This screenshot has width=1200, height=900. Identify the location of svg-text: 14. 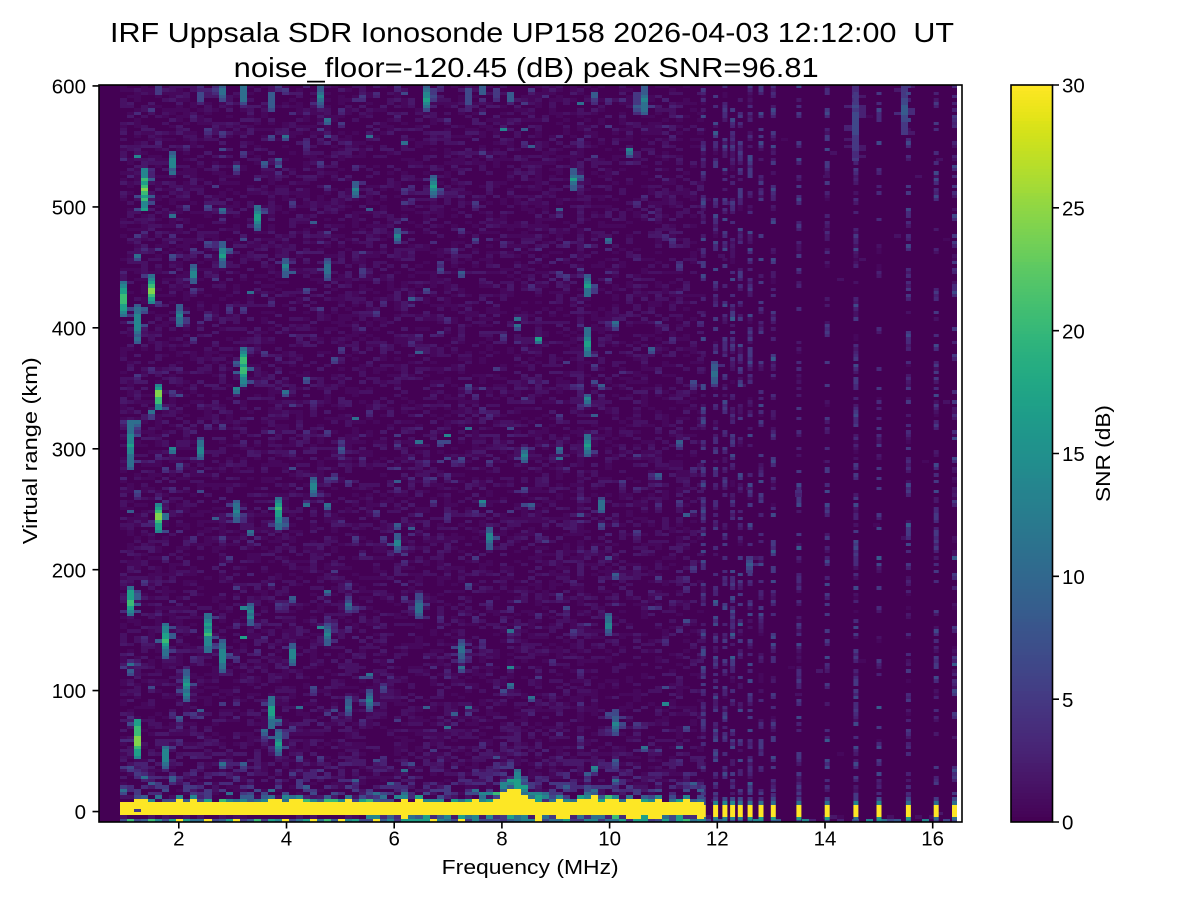
(825, 839).